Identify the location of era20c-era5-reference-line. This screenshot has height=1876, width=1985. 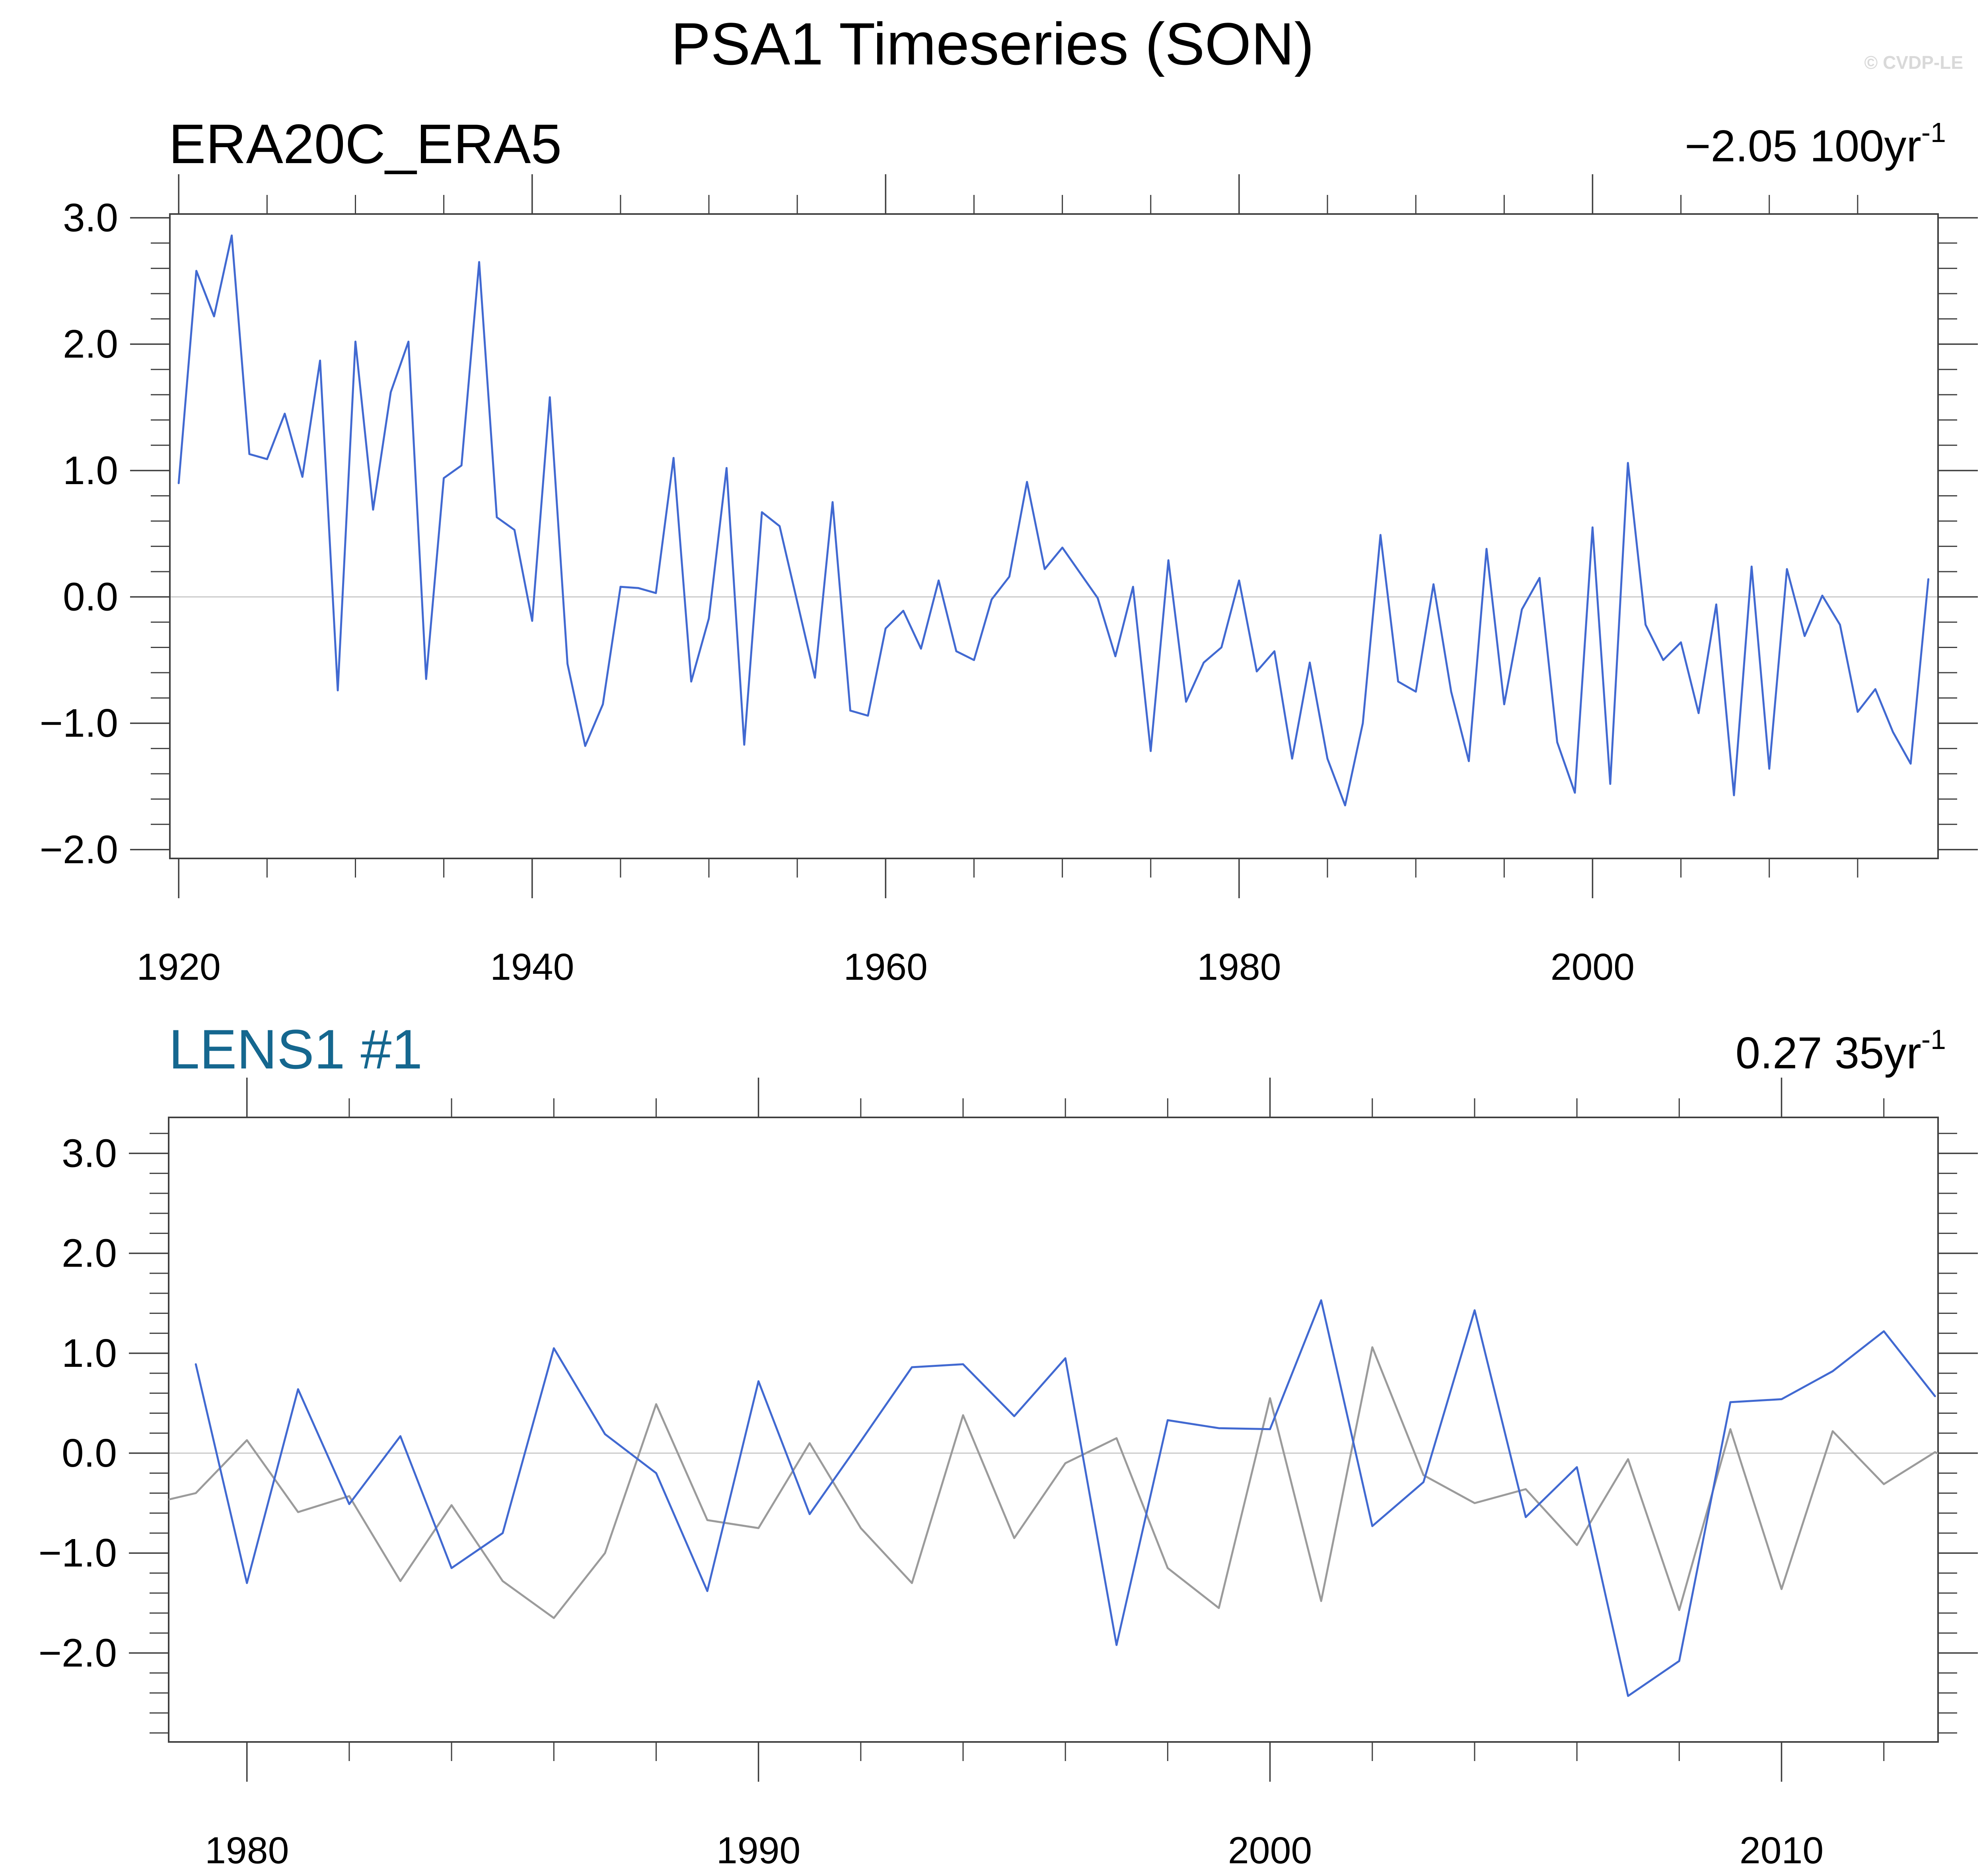
(1054, 1482).